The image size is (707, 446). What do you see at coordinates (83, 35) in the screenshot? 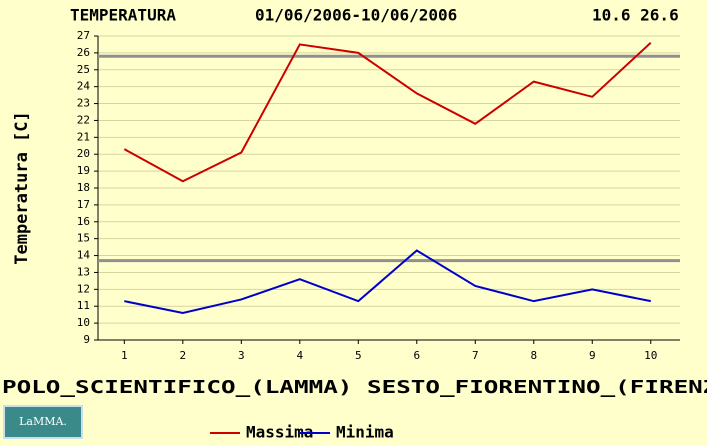
I see `y-tick-label: 27` at bounding box center [83, 35].